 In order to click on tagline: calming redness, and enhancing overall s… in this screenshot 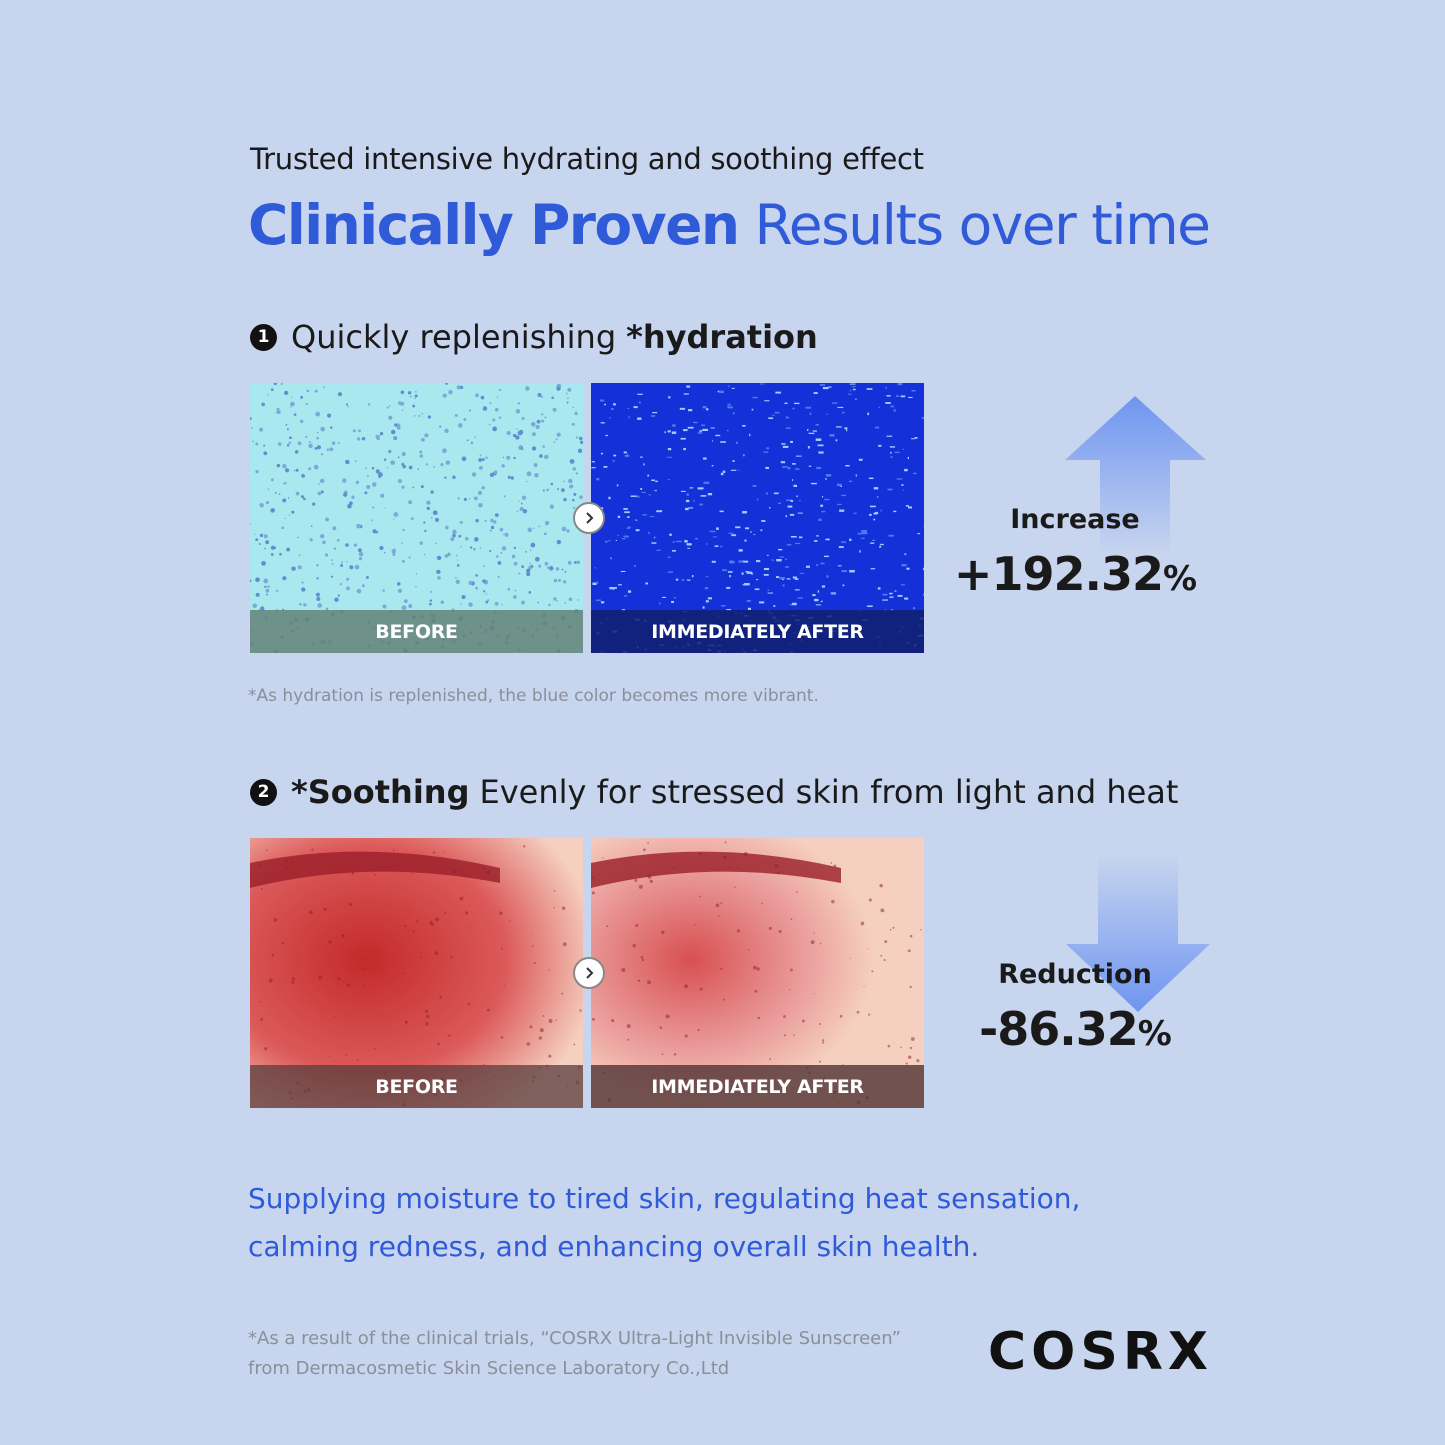, I will do `click(614, 1246)`.